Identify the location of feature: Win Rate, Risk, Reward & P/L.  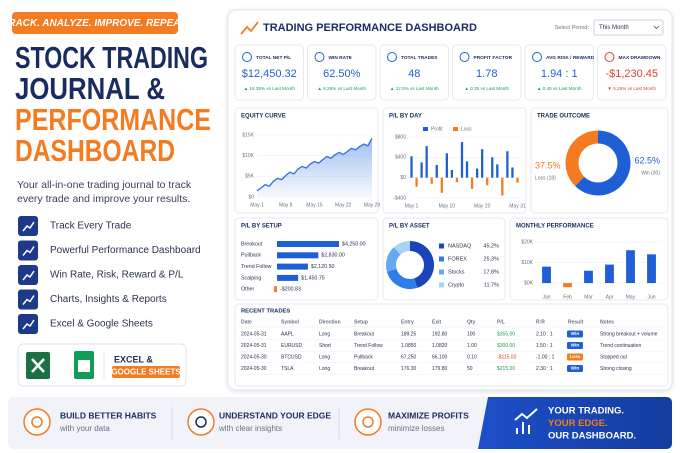
(117, 275).